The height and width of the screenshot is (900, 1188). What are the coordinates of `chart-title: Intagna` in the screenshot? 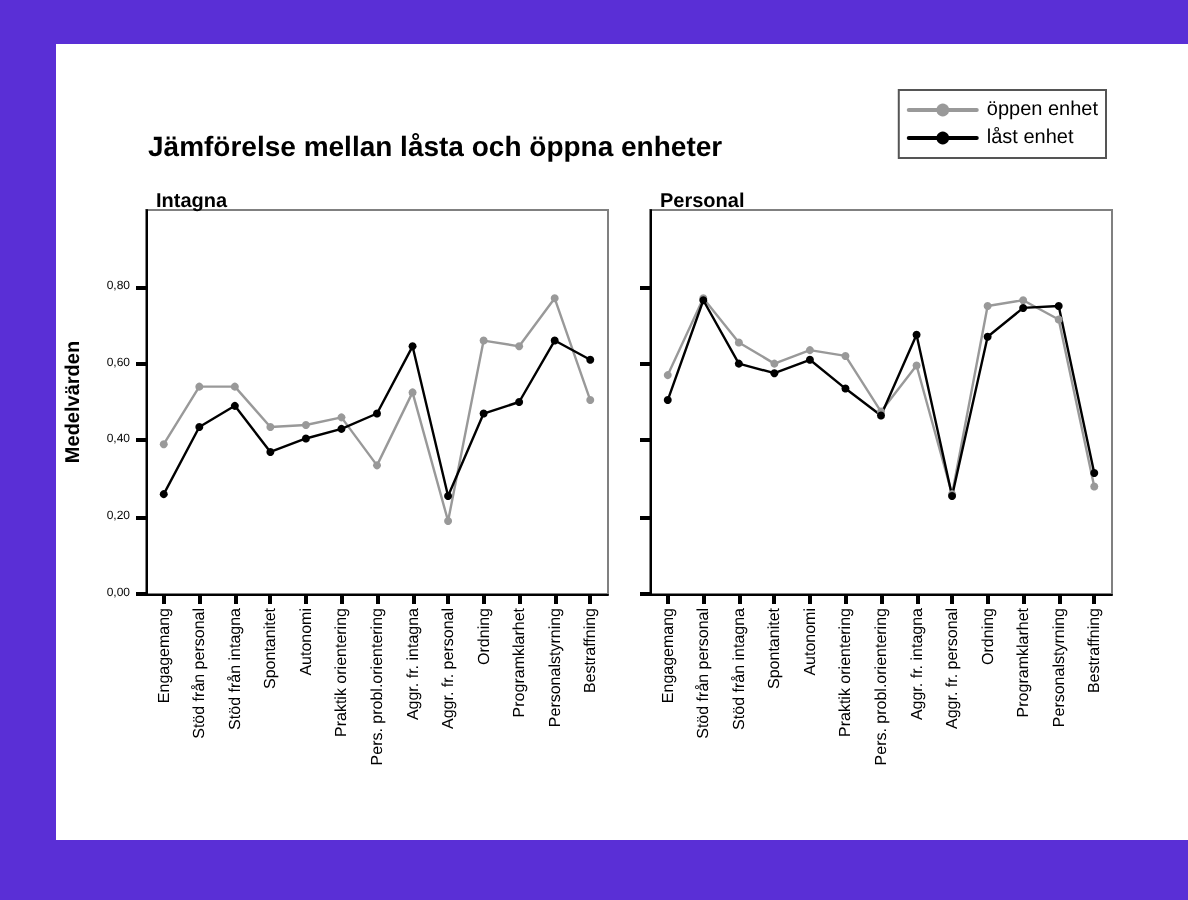 It's located at (192, 202).